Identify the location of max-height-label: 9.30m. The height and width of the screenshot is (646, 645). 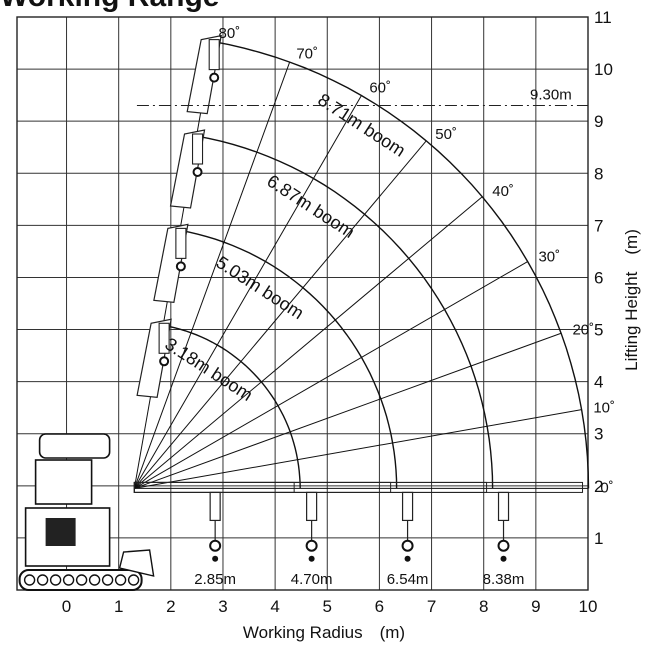
(551, 95).